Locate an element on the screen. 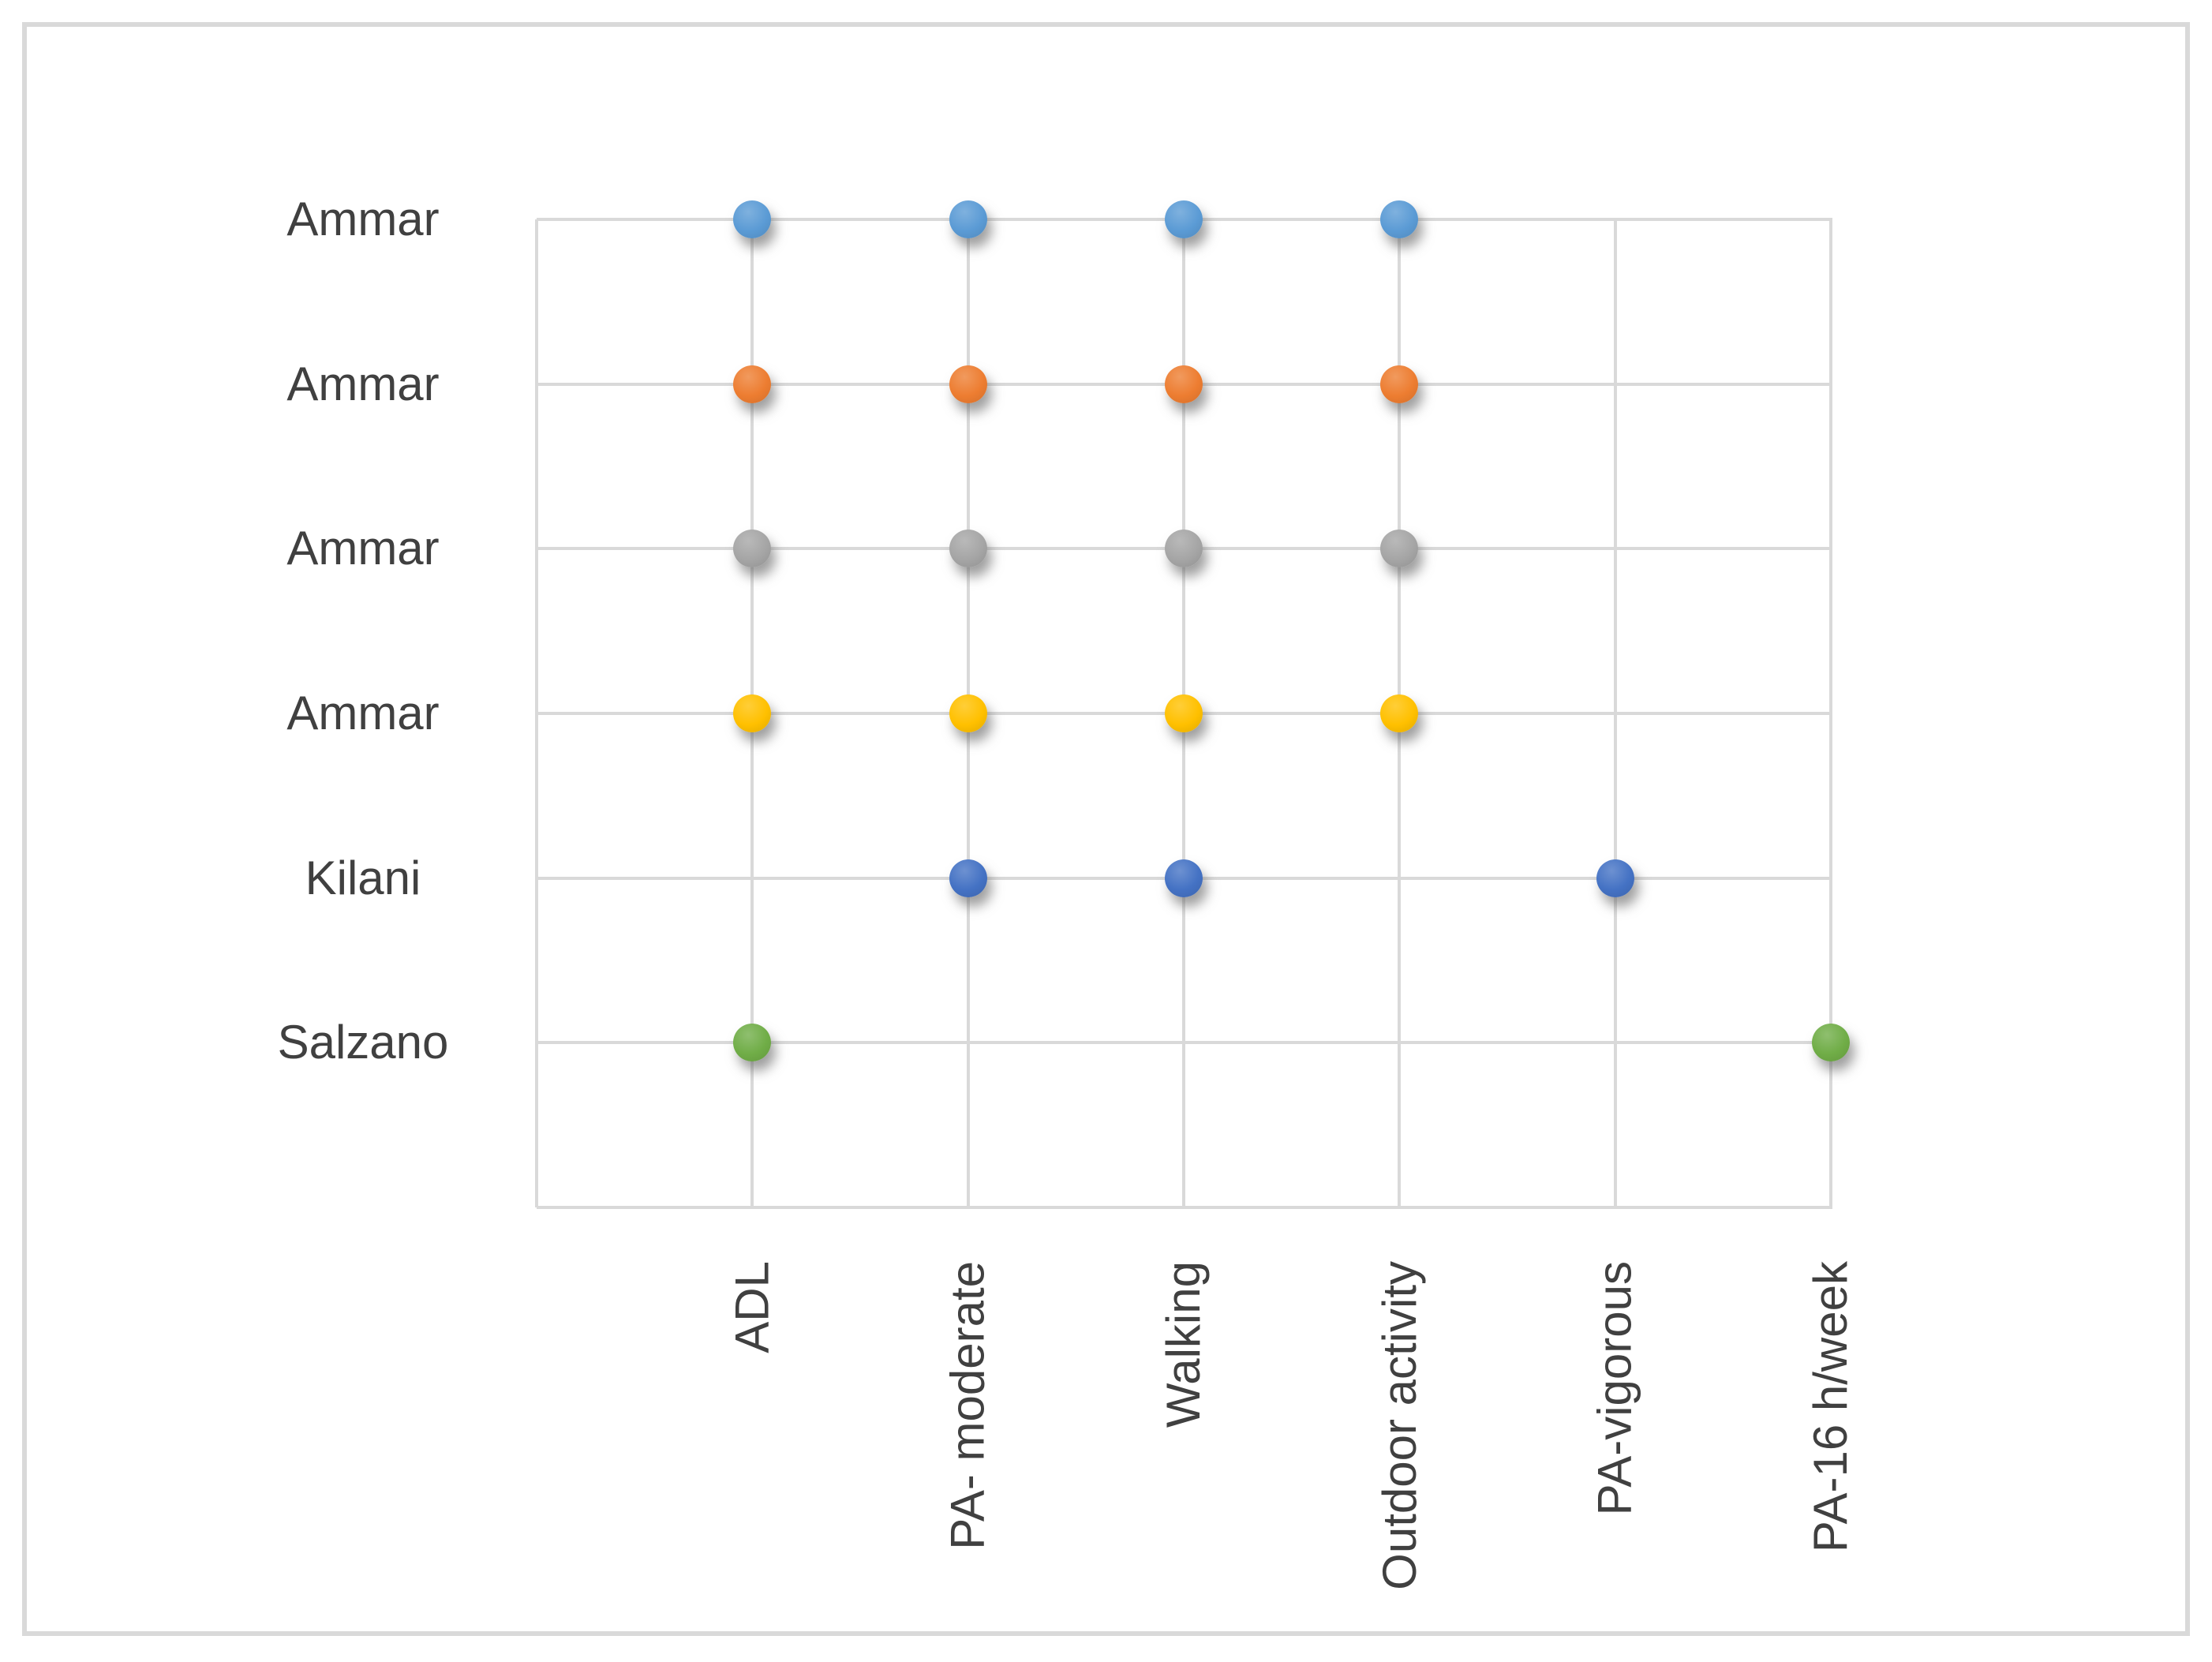  plot-bottom-edge is located at coordinates (1184, 1207).